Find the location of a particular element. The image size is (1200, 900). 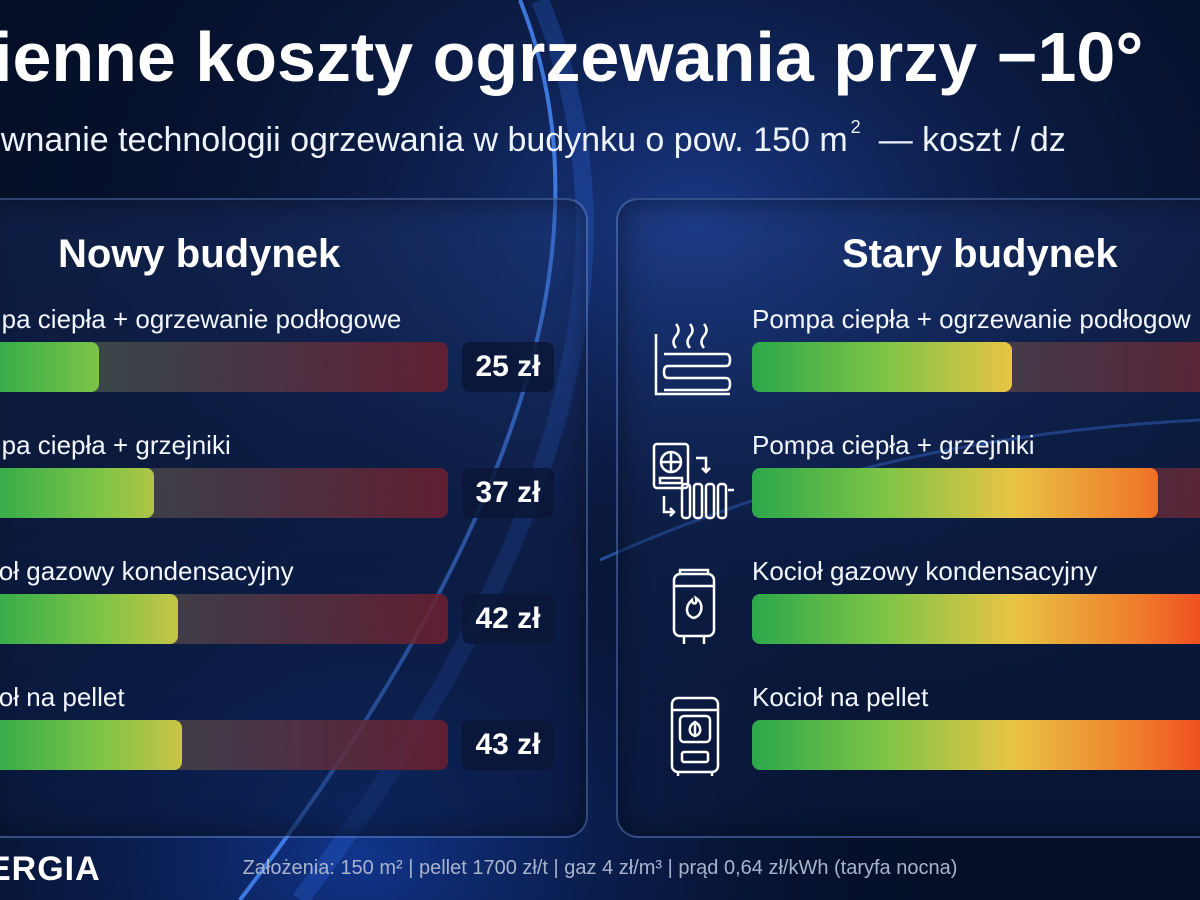

gas-boiler-icon is located at coordinates (693, 609).